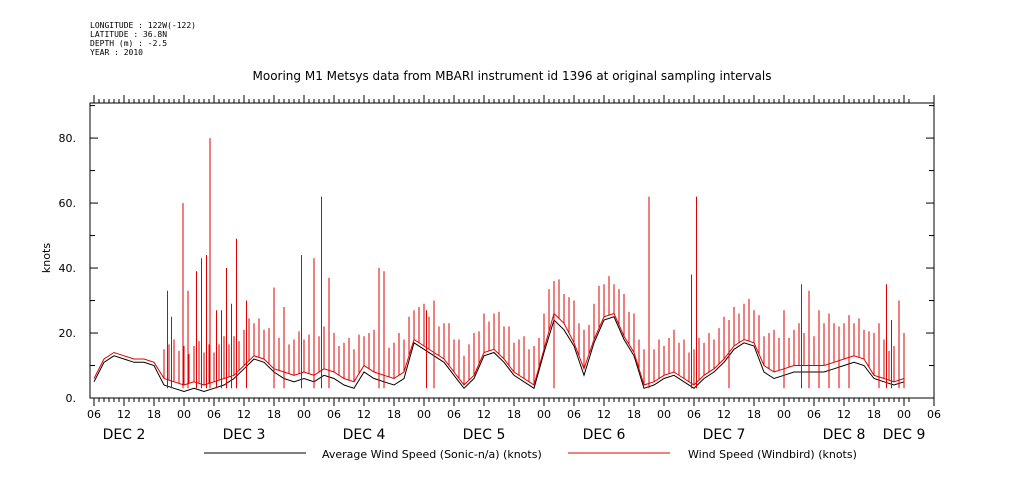 The height and width of the screenshot is (504, 1009). What do you see at coordinates (432, 454) in the screenshot?
I see `legend-label-sonic: Average Wind Speed (Sonic-n/a) (knots)` at bounding box center [432, 454].